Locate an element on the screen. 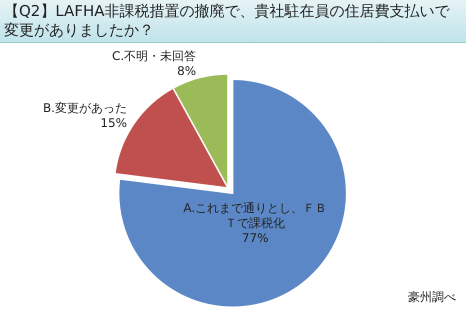 The image size is (466, 313). chart-title: 【Q2】LAFHA非課税措置の撤廃で、貴社駐在員の住居費支払いで変更がありましたか？ is located at coordinates (233, 21).